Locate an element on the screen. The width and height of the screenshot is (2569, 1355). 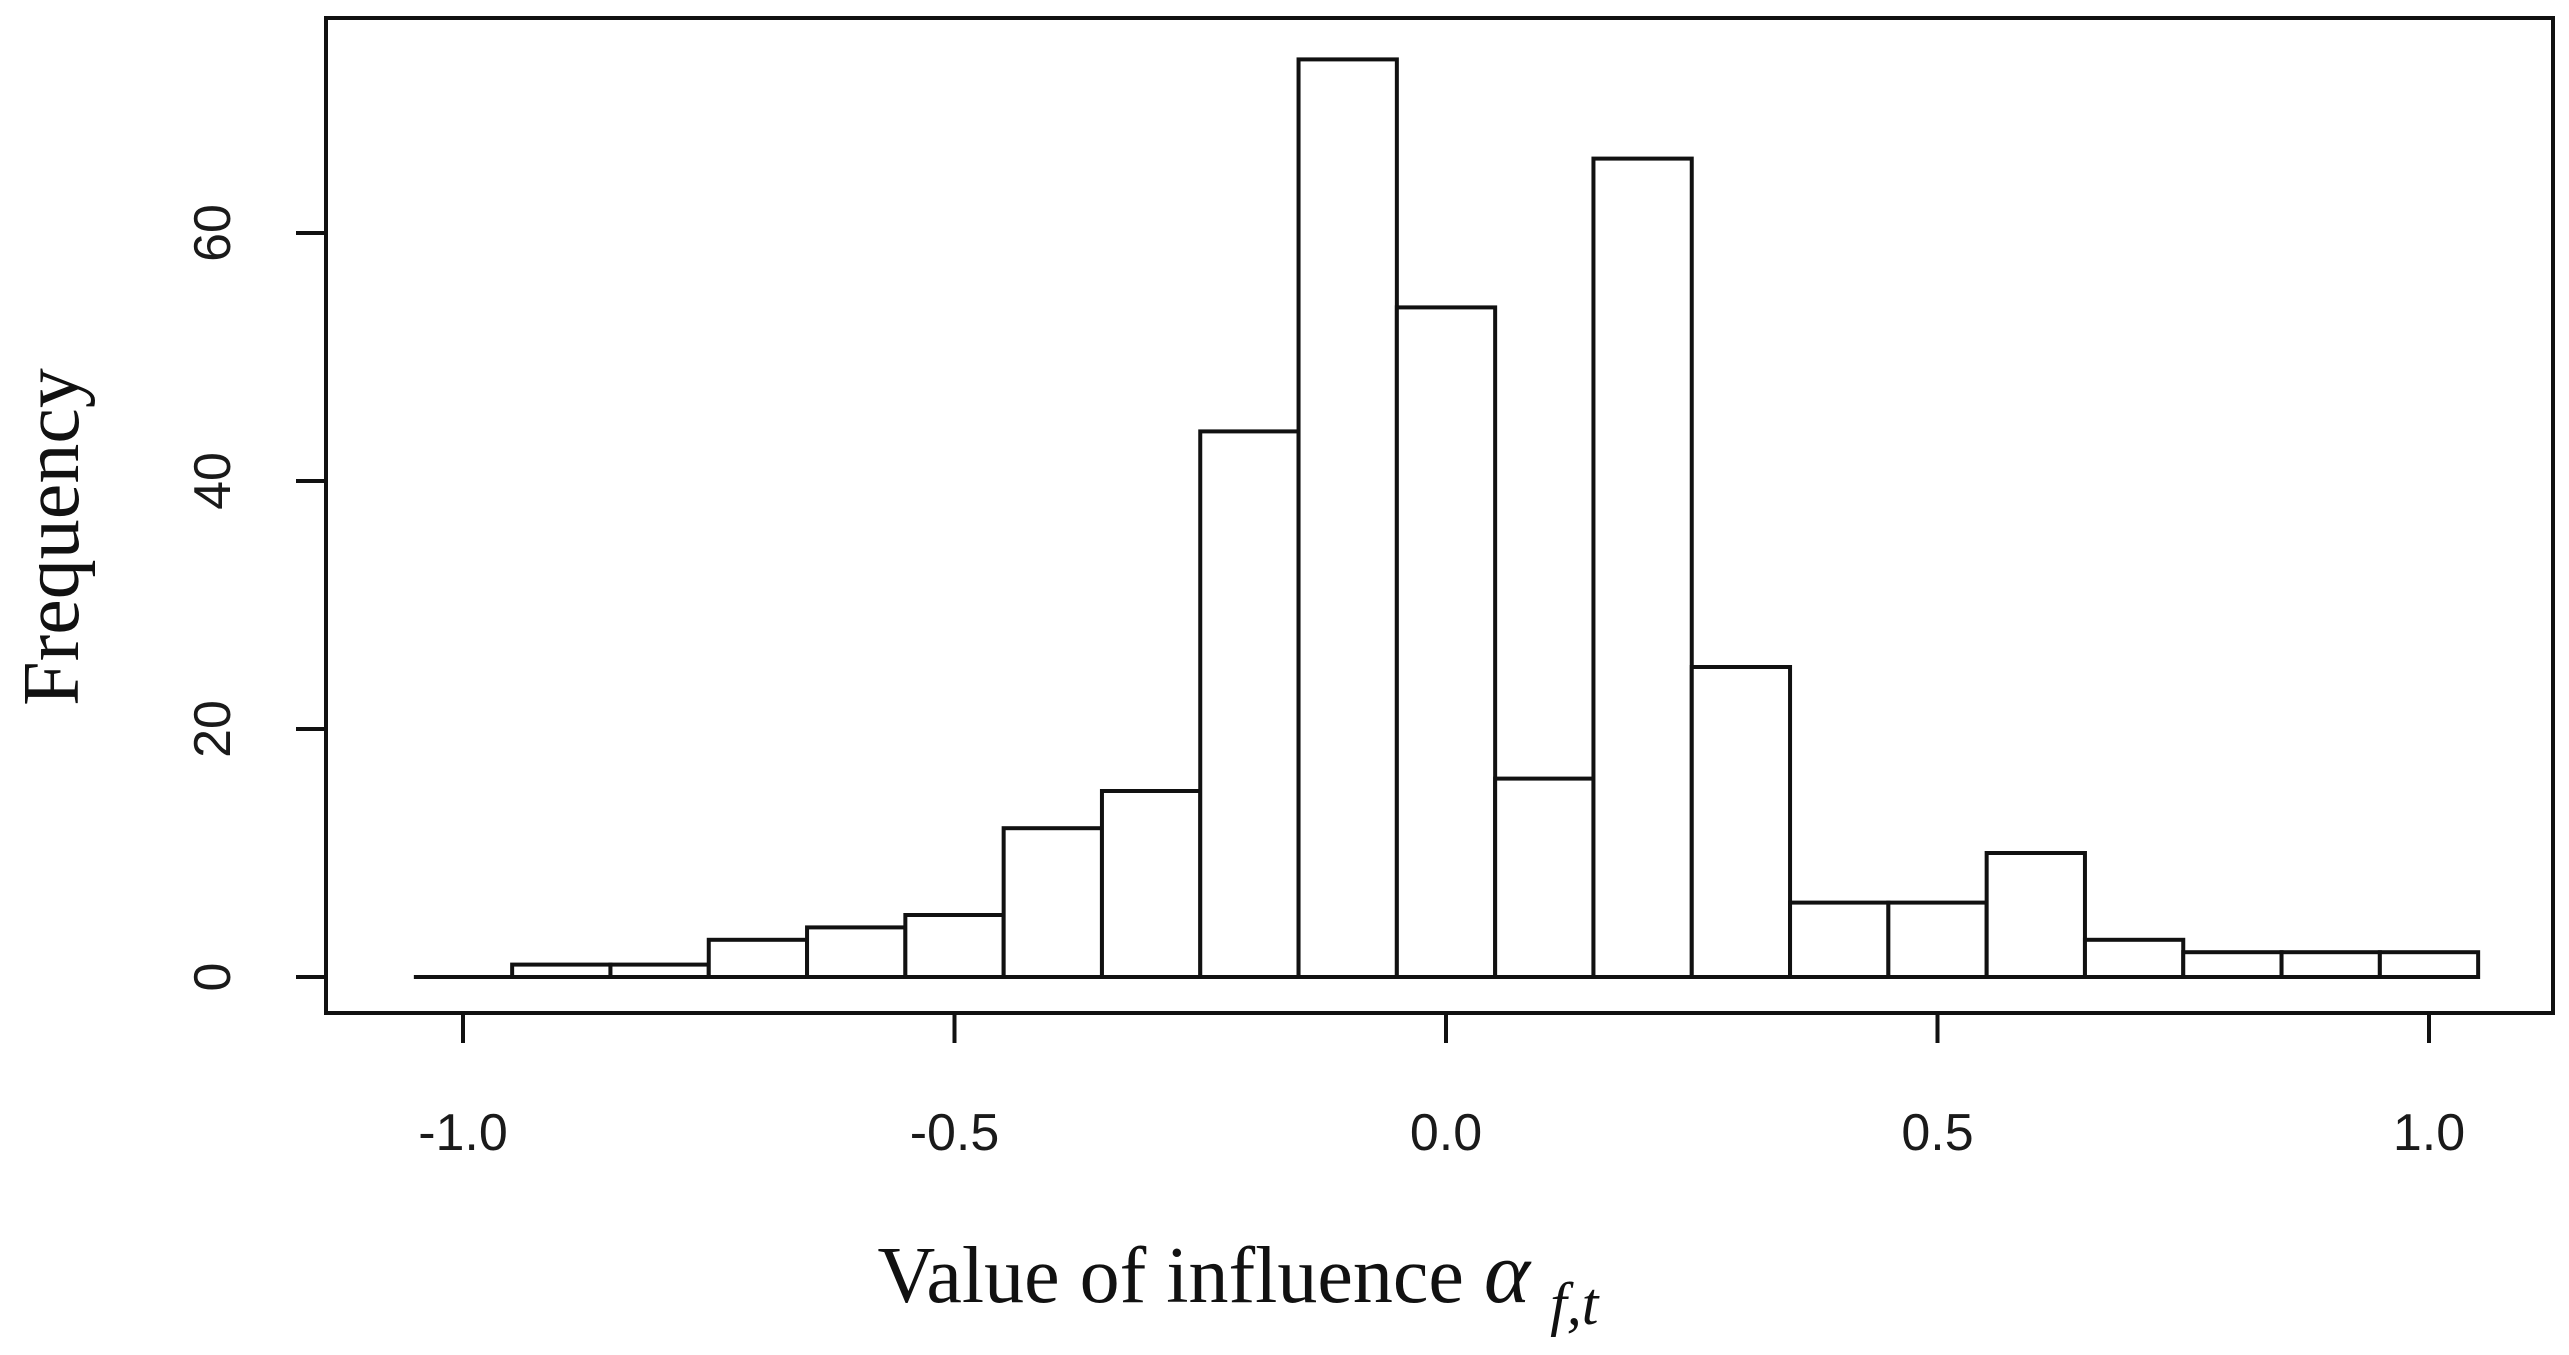
y-tick-label: 40 is located at coordinates (213, 481).